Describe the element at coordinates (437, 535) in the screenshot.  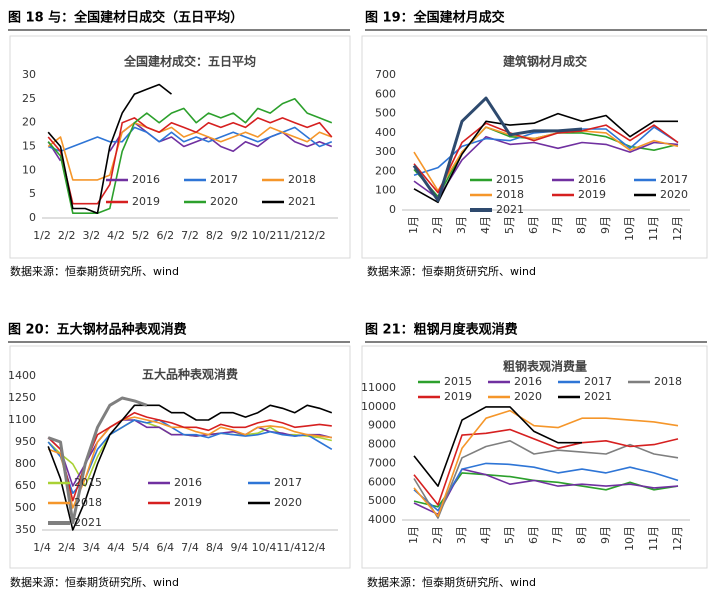
I see `x-tick-label: 2月` at that location.